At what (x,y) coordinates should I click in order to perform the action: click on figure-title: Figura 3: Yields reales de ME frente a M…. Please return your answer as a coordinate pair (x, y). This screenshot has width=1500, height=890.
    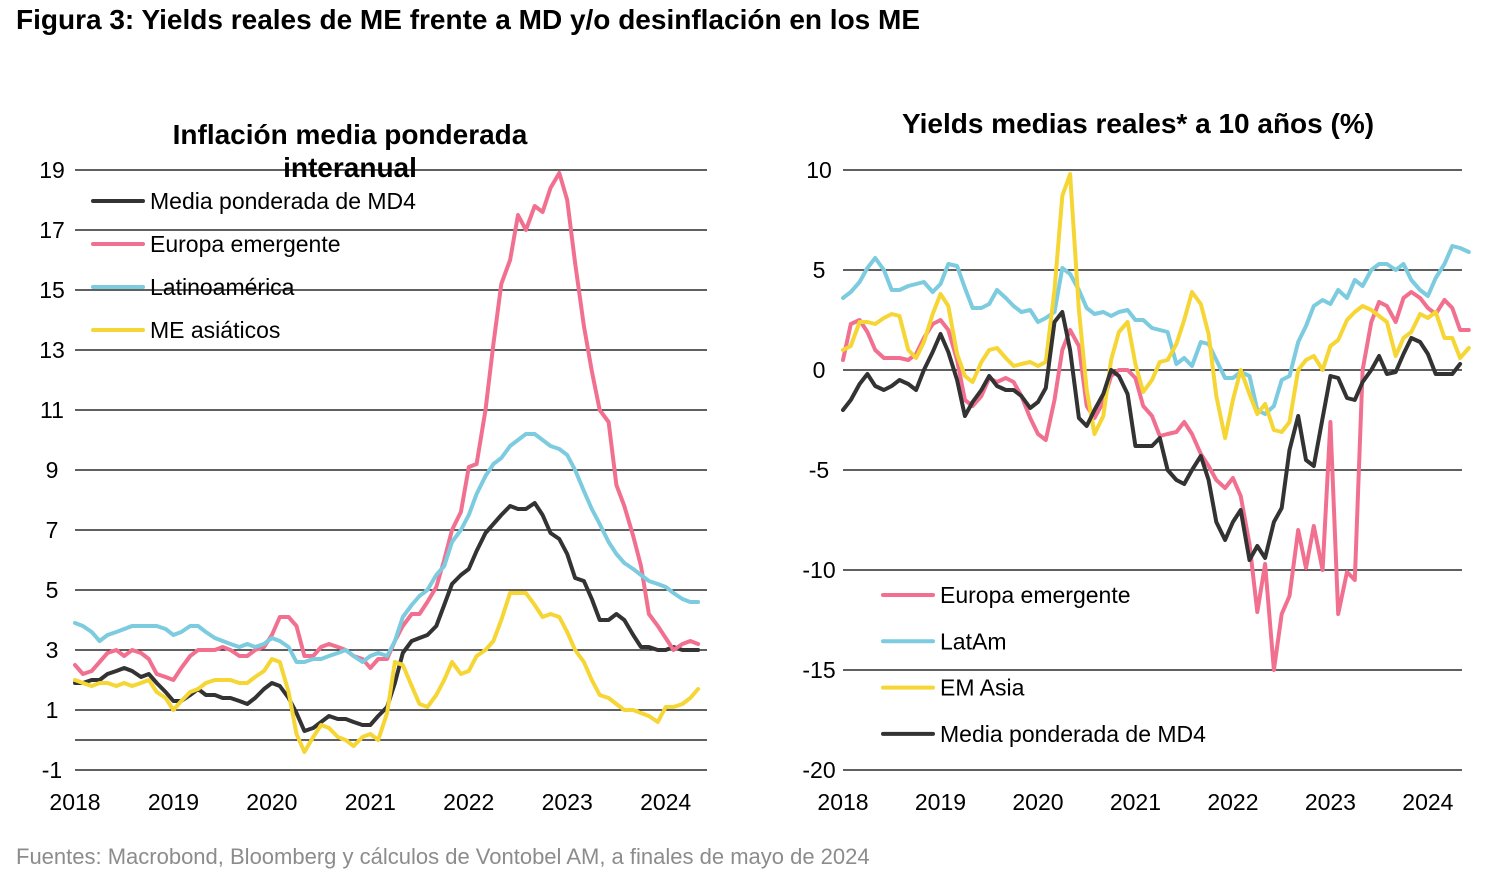
    Looking at the image, I should click on (468, 19).